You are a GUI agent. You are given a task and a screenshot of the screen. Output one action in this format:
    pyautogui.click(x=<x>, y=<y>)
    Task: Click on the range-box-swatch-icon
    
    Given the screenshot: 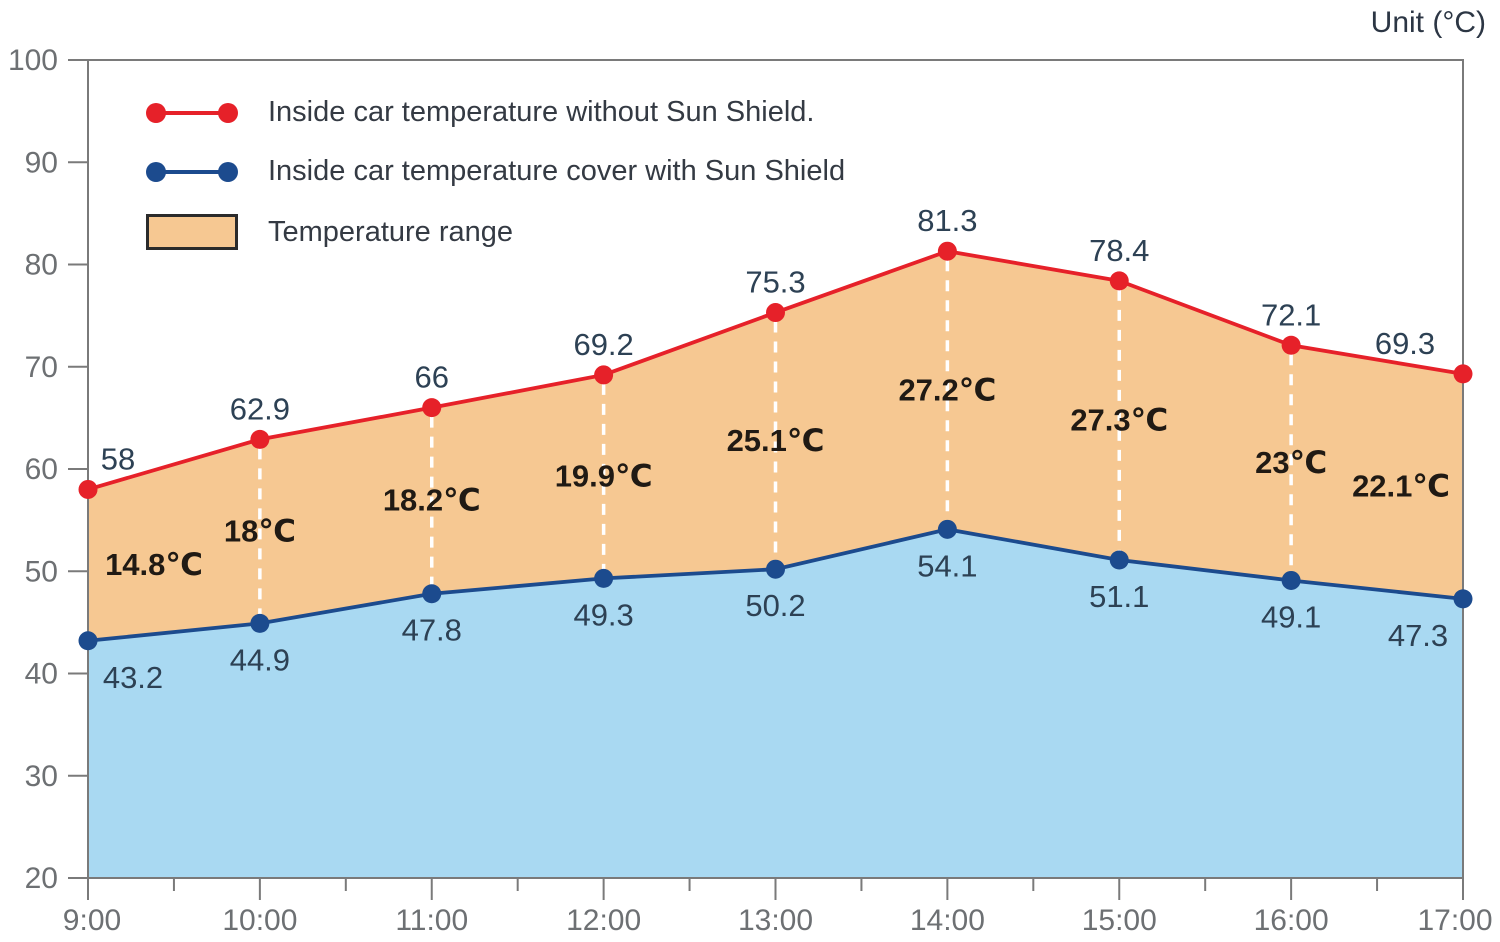 What is the action you would take?
    pyautogui.click(x=192, y=232)
    